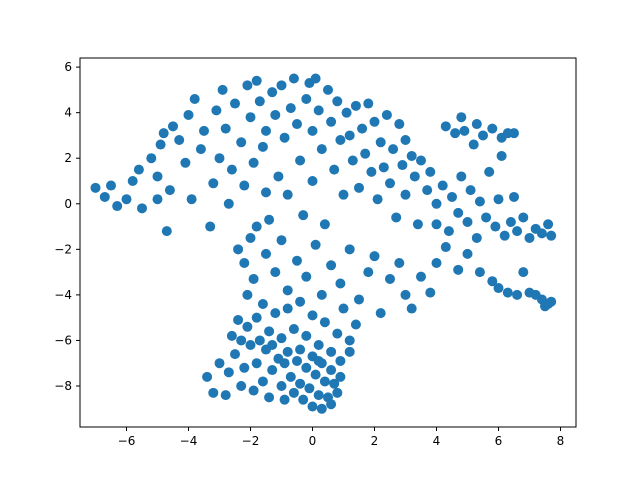 The width and height of the screenshot is (640, 480). I want to click on x-tick-label: 2, so click(375, 441).